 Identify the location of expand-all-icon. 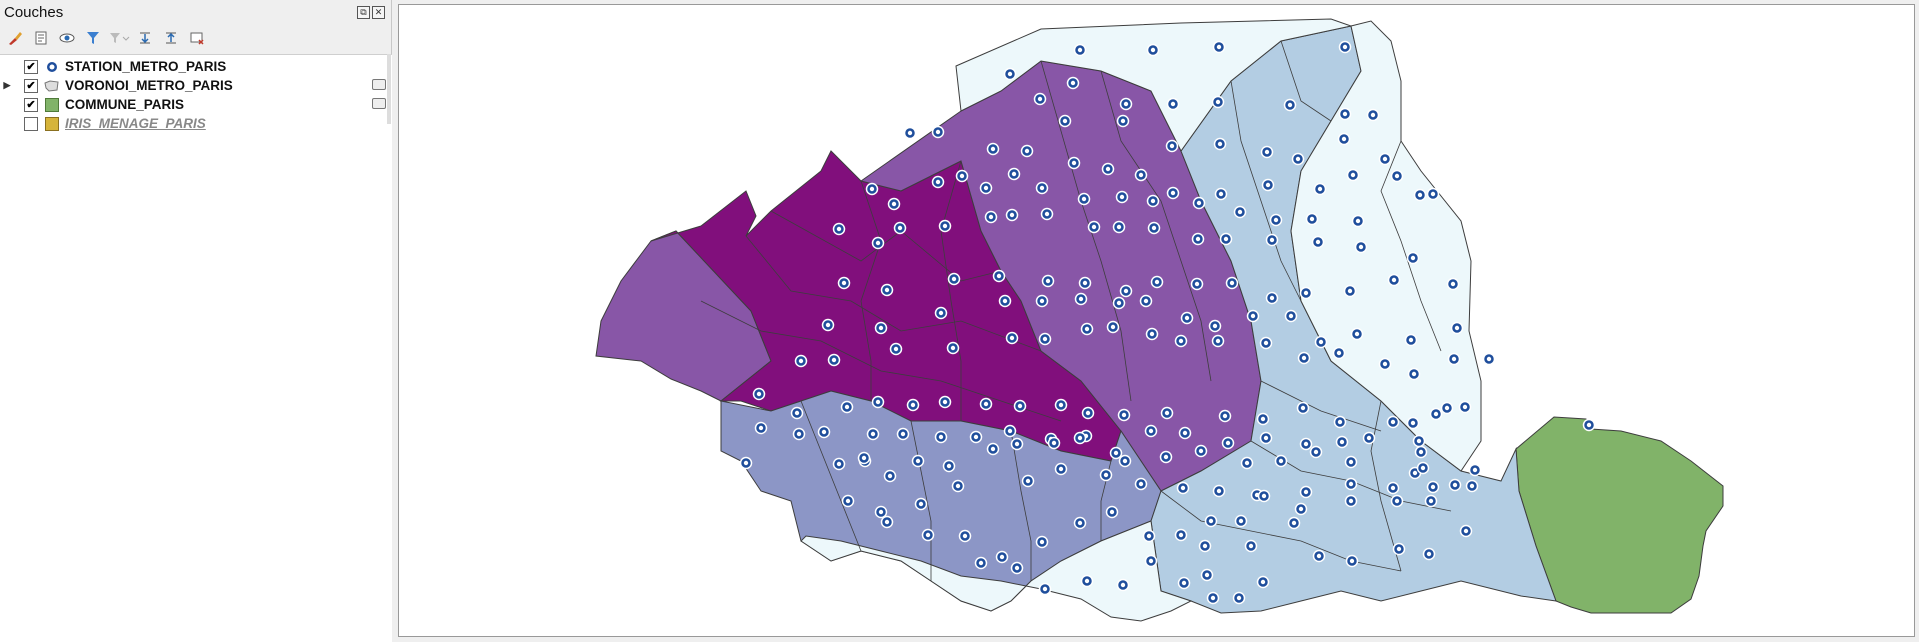
(145, 38).